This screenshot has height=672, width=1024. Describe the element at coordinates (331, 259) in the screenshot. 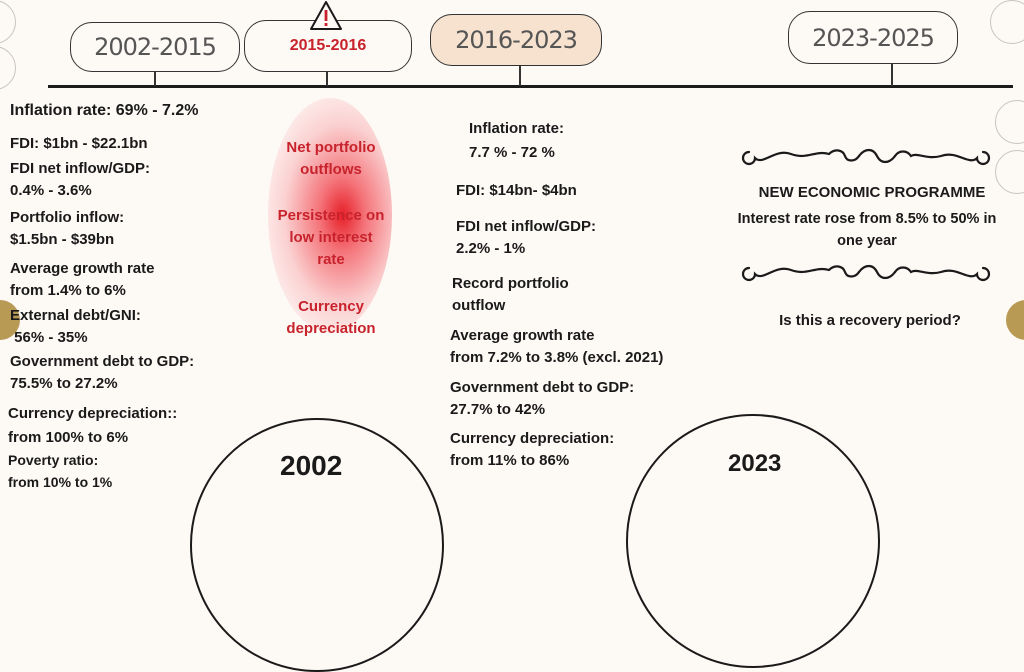

I see `stat-line-red: rate` at that location.